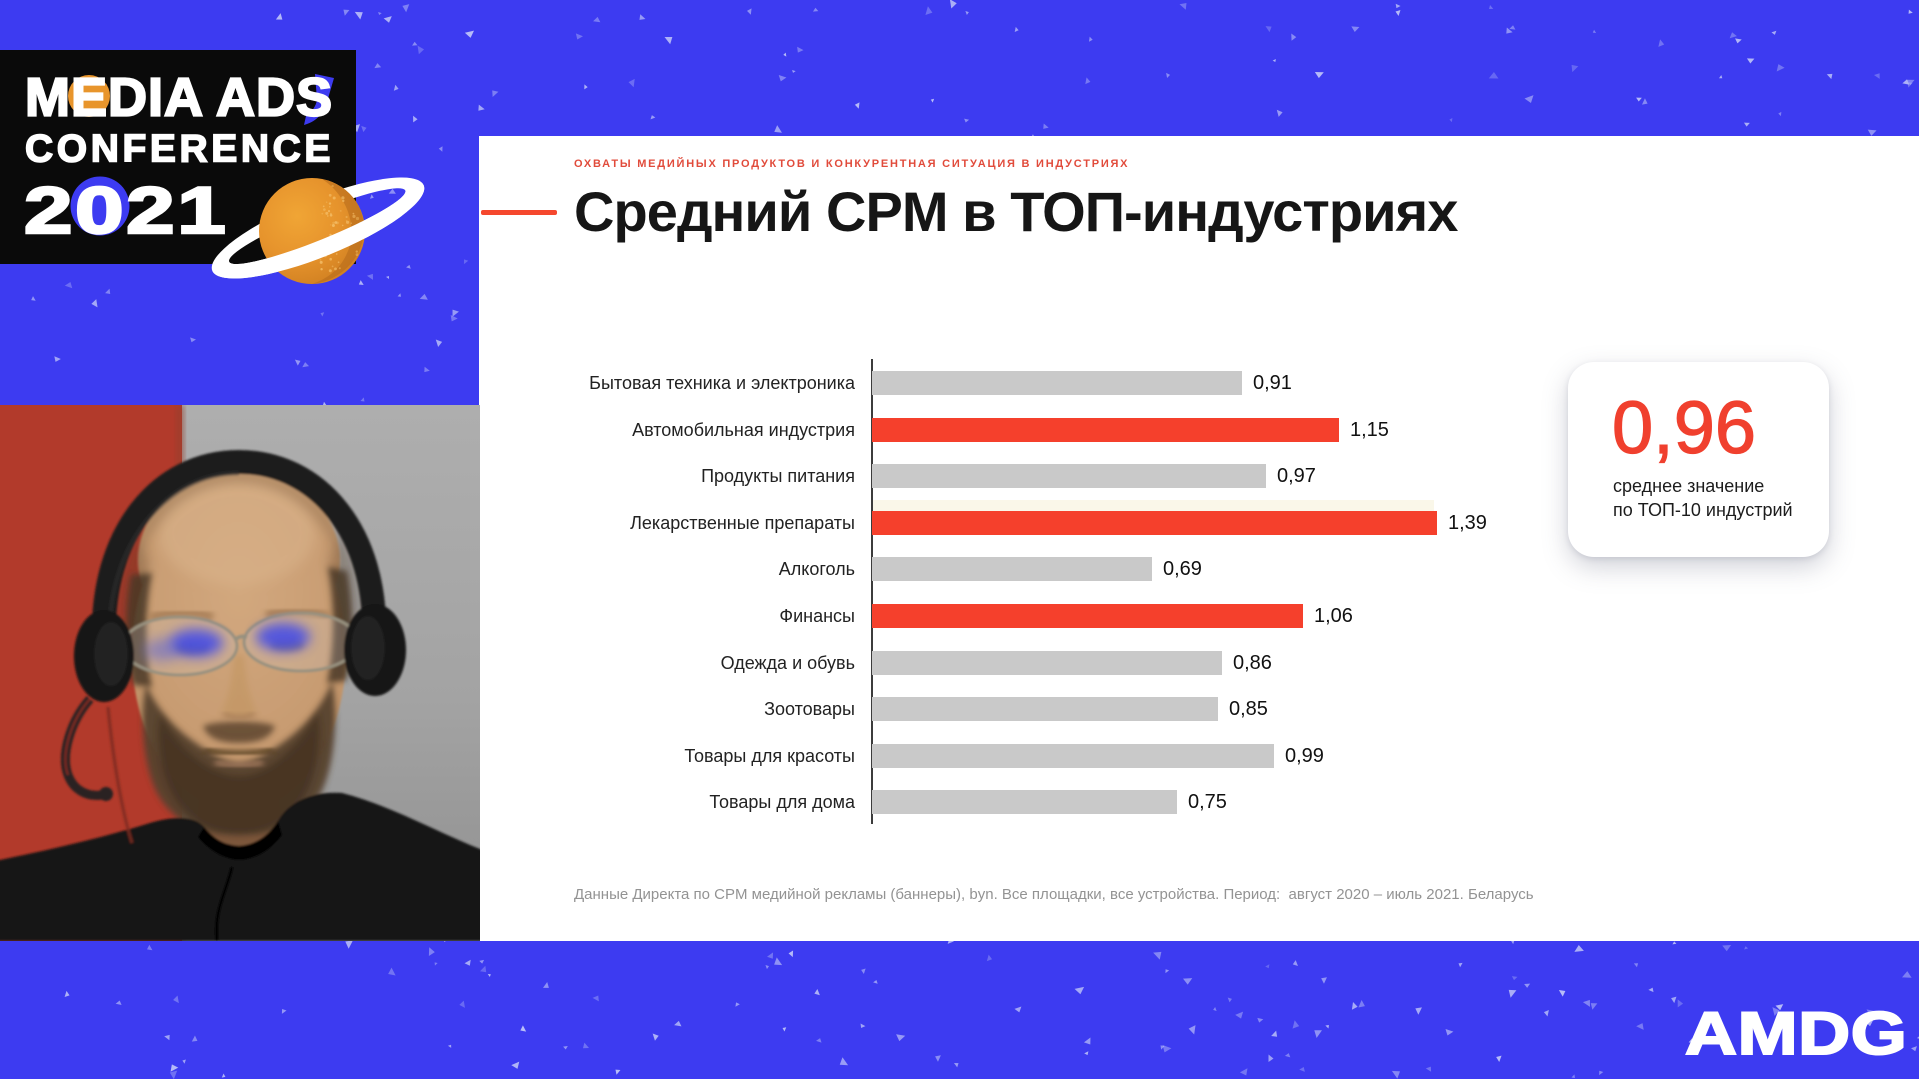 The image size is (1919, 1079). I want to click on svg-text: MEDIA ADS, so click(179, 97).